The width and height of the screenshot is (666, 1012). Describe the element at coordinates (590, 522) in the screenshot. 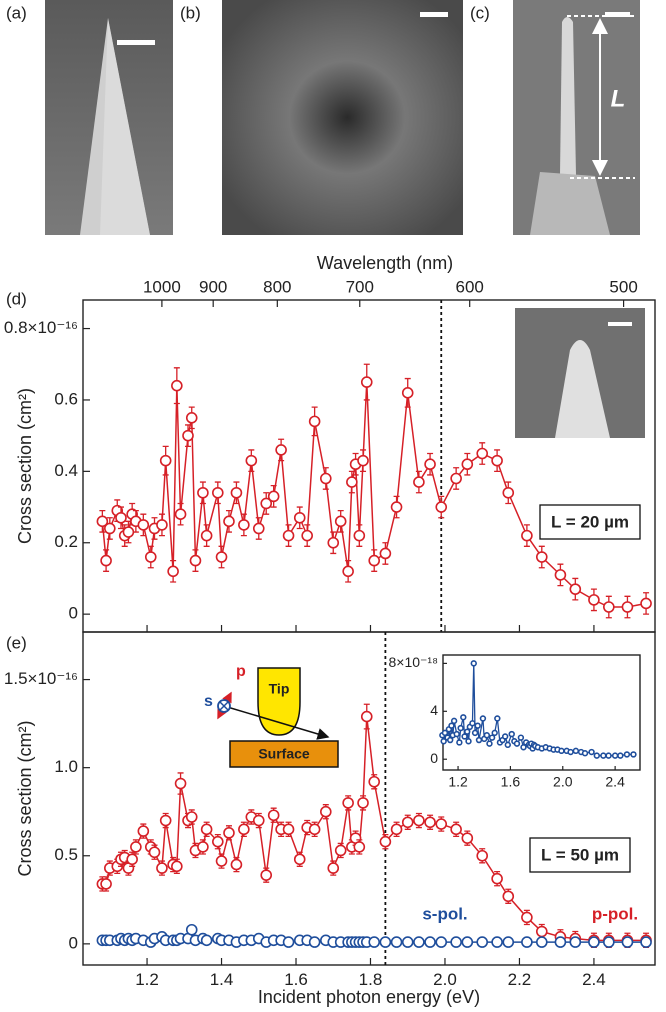

I see `annotation-box` at that location.